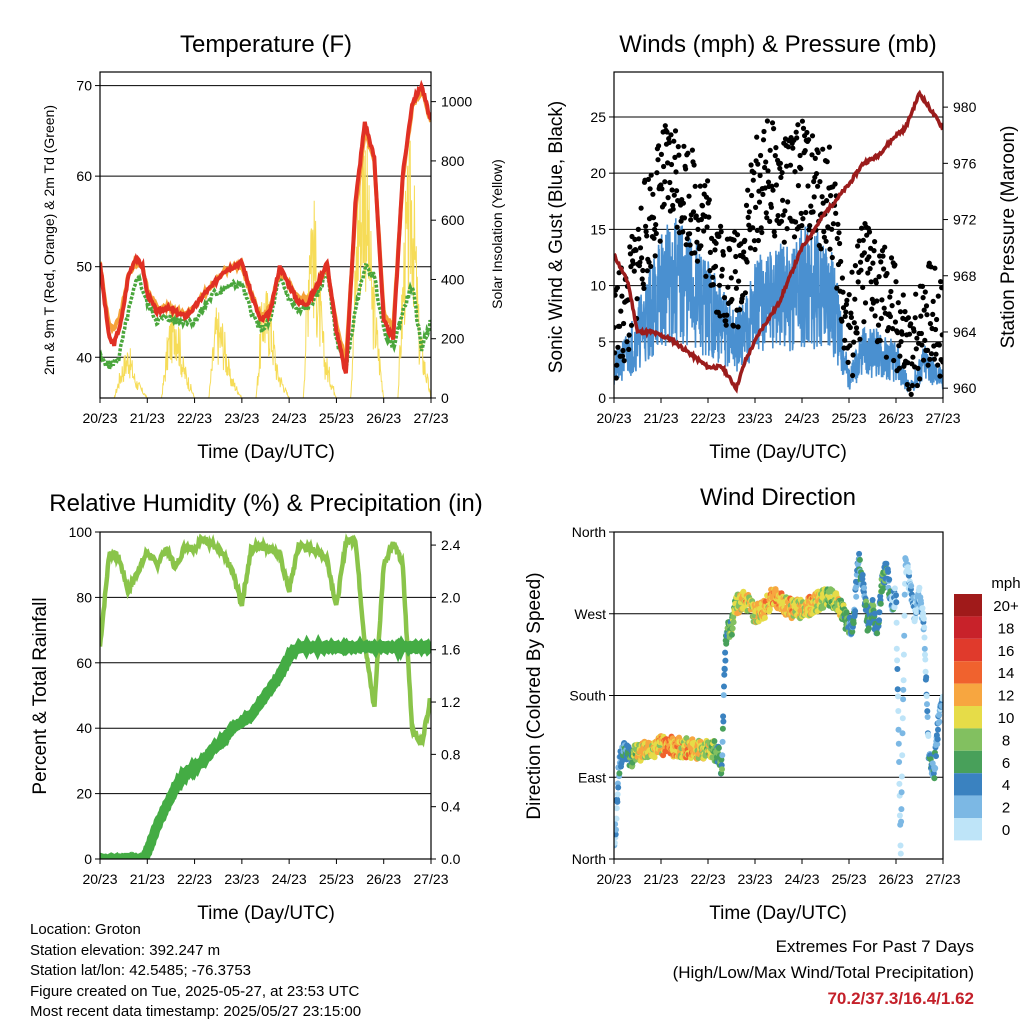 The width and height of the screenshot is (1024, 1024). What do you see at coordinates (589, 532) in the screenshot?
I see `chart4-ytick-label: North` at bounding box center [589, 532].